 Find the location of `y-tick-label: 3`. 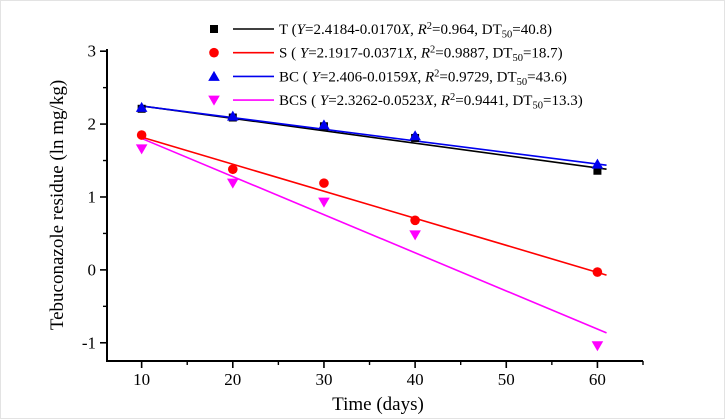

y-tick-label: 3 is located at coordinates (92, 51).